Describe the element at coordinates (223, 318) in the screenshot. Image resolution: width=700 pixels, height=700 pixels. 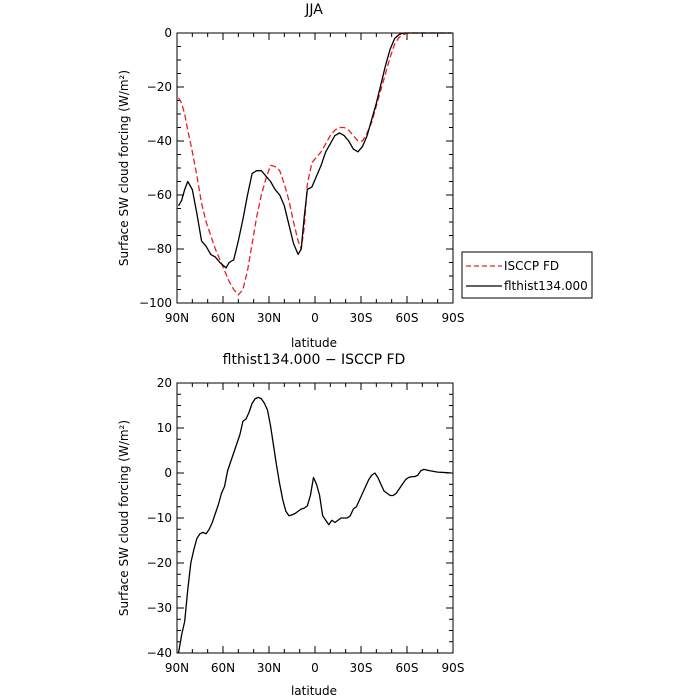
I see `x-tick-label-top: 60N` at that location.